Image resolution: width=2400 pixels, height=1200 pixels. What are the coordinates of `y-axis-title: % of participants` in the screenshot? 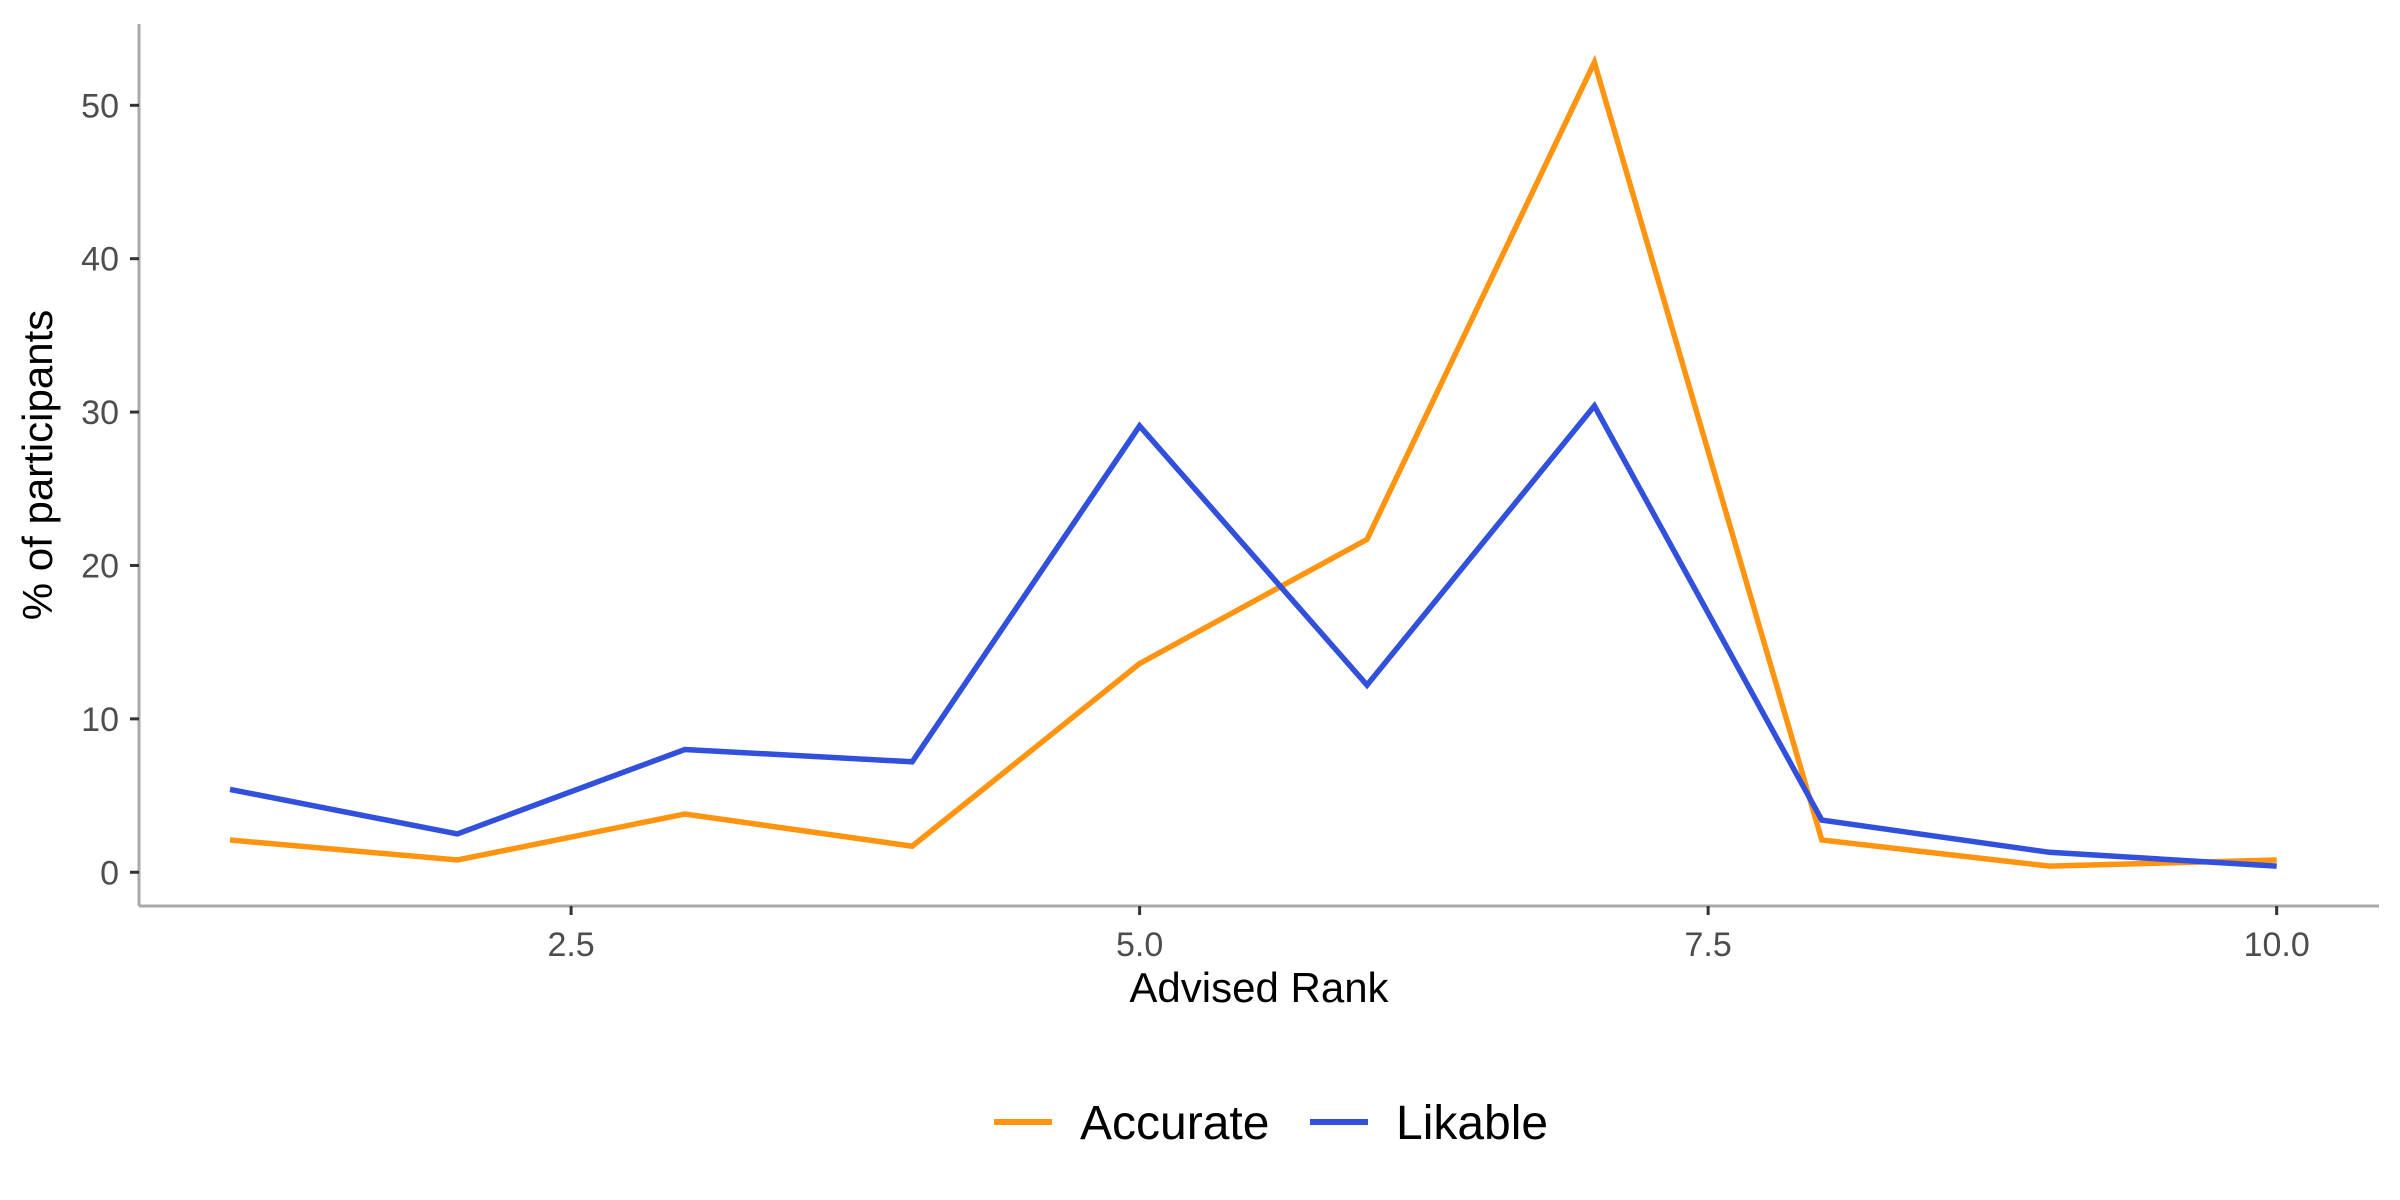 It's located at (37, 465).